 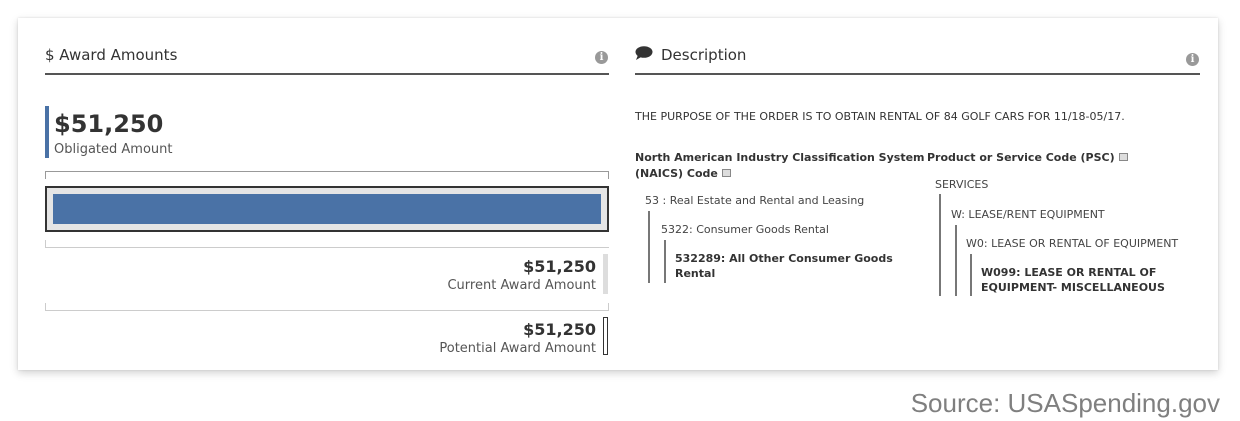 What do you see at coordinates (971, 275) in the screenshot?
I see `psc-tree-line3` at bounding box center [971, 275].